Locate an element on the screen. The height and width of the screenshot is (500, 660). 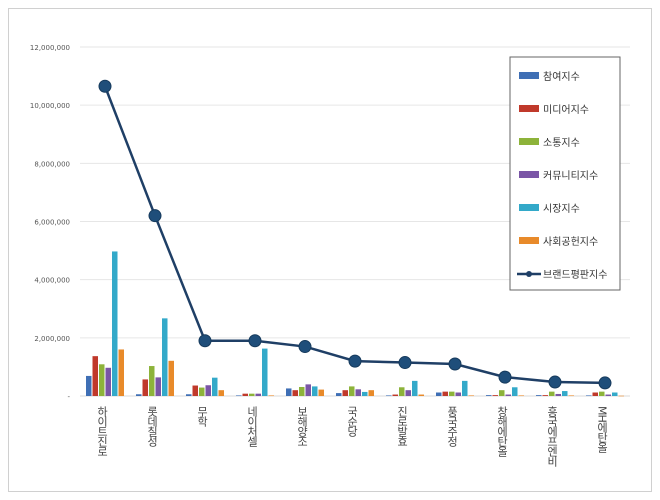
y-tick-label: 8,000,000 is located at coordinates (52, 164).